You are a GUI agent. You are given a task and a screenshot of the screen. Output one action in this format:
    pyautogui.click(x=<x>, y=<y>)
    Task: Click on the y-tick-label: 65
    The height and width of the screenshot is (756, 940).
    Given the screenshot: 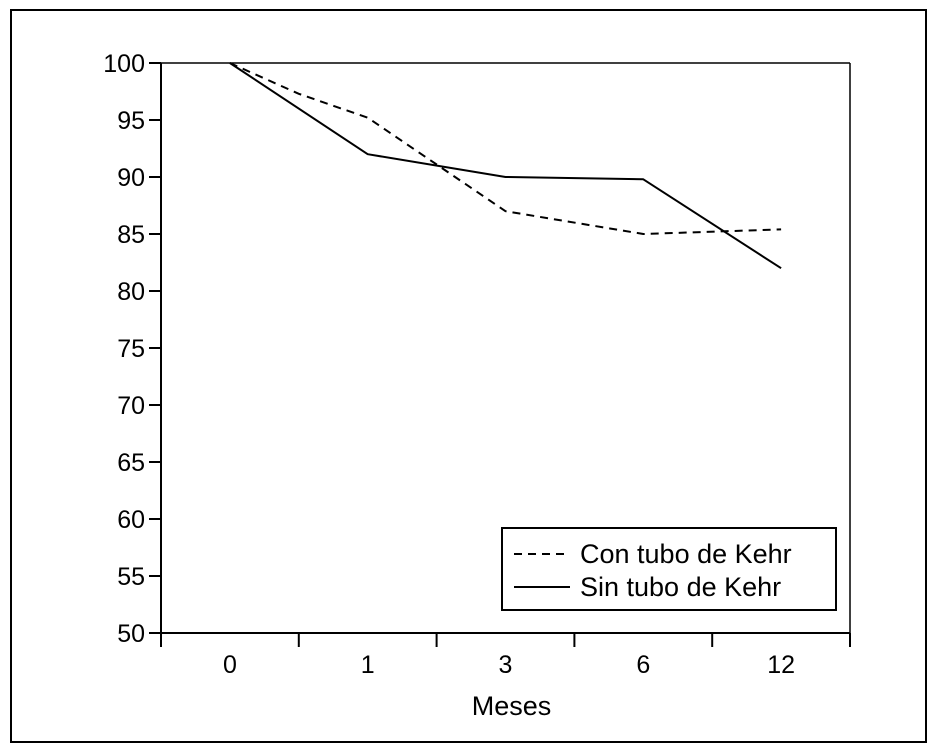 What is the action you would take?
    pyautogui.click(x=131, y=463)
    